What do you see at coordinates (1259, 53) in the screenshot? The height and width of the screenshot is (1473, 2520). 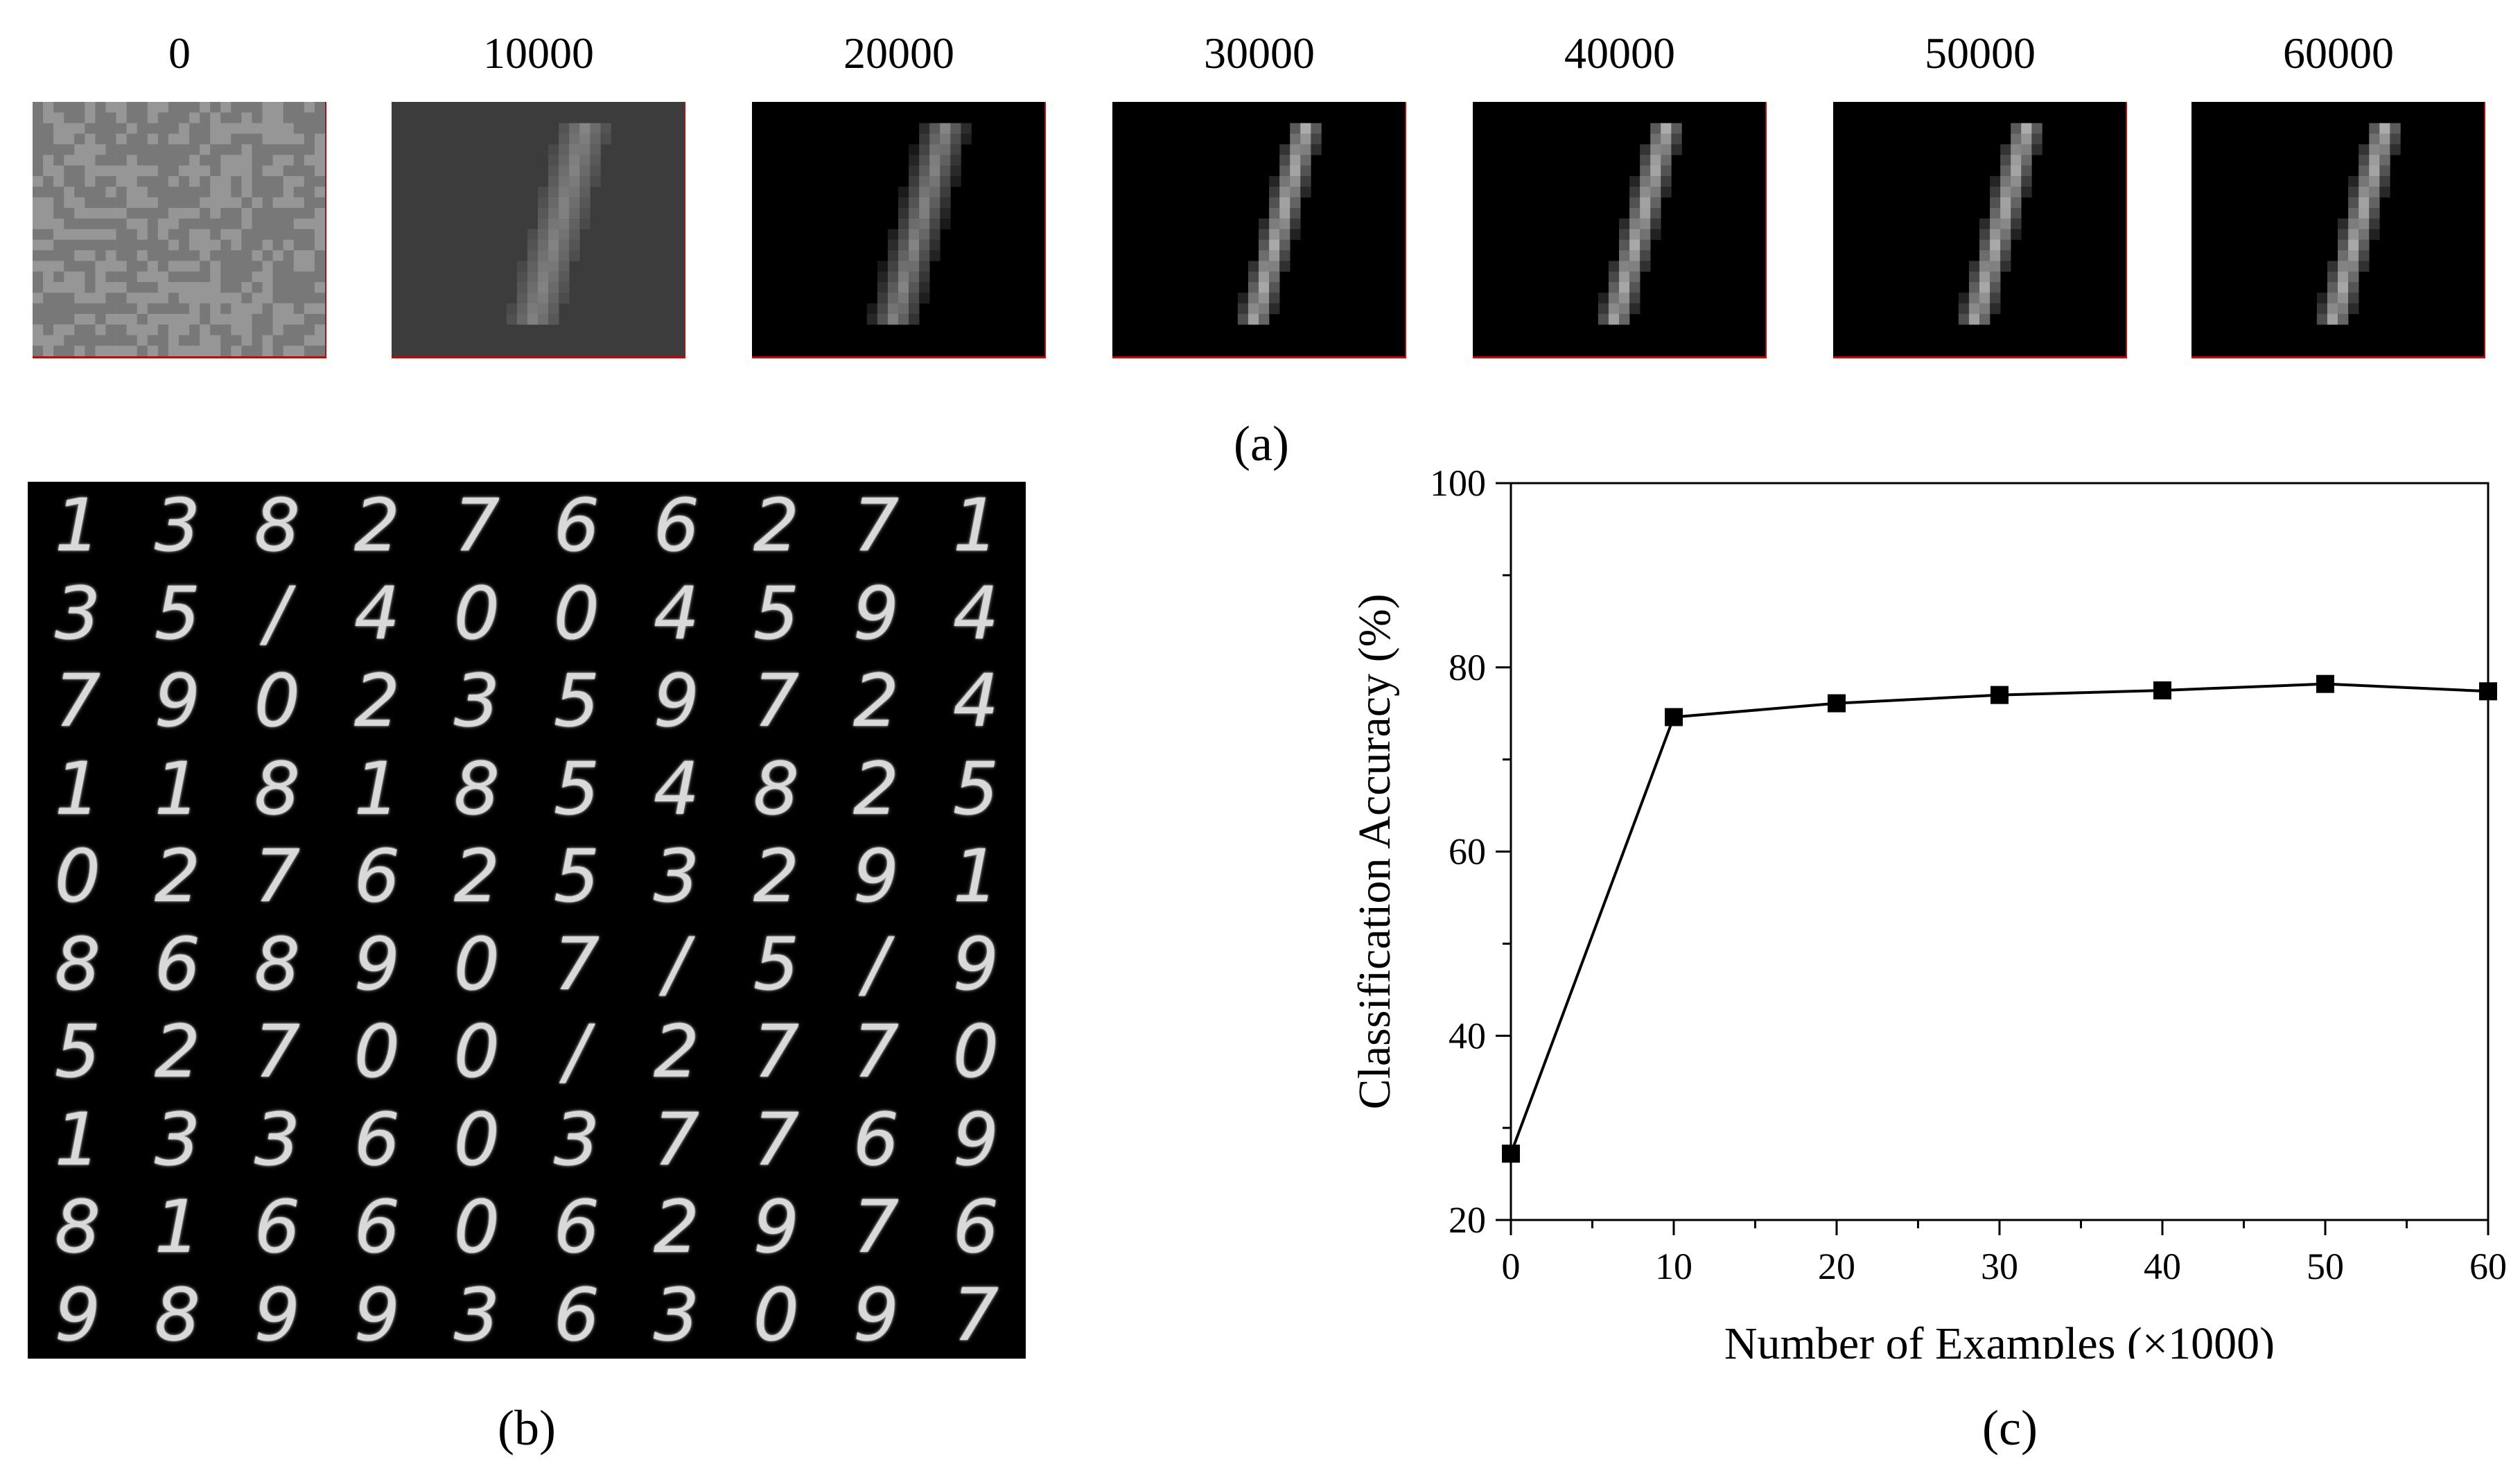 I see `step-label: 30000` at bounding box center [1259, 53].